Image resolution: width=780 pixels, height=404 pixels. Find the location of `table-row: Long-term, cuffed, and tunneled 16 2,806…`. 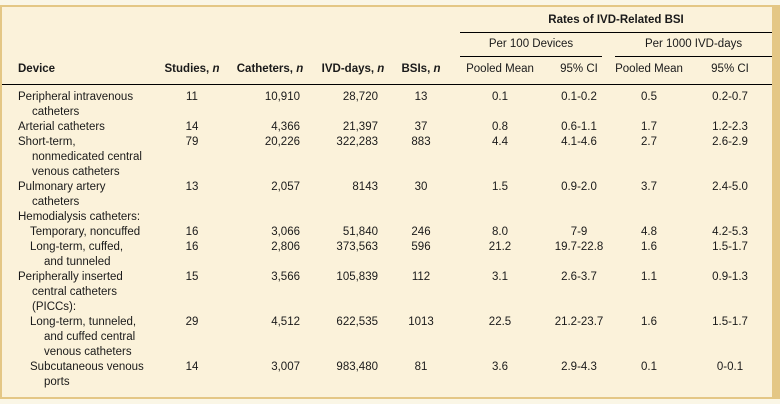

table-row: Long-term, cuffed, and tunneled 16 2,806… is located at coordinates (387, 255).